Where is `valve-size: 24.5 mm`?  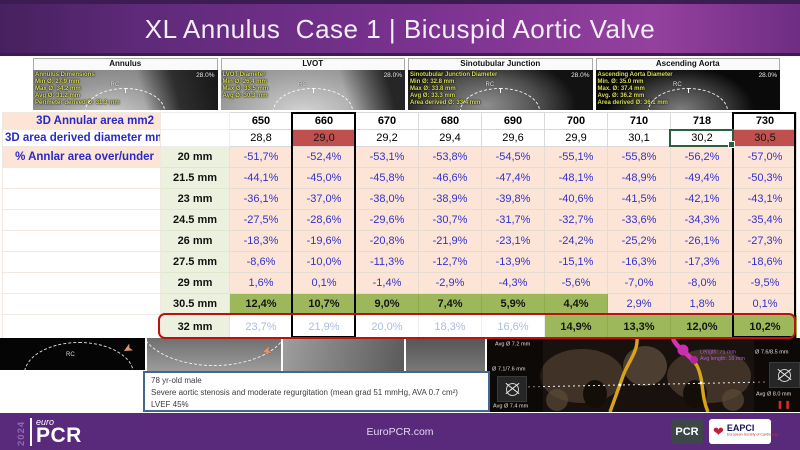 valve-size: 24.5 mm is located at coordinates (195, 220).